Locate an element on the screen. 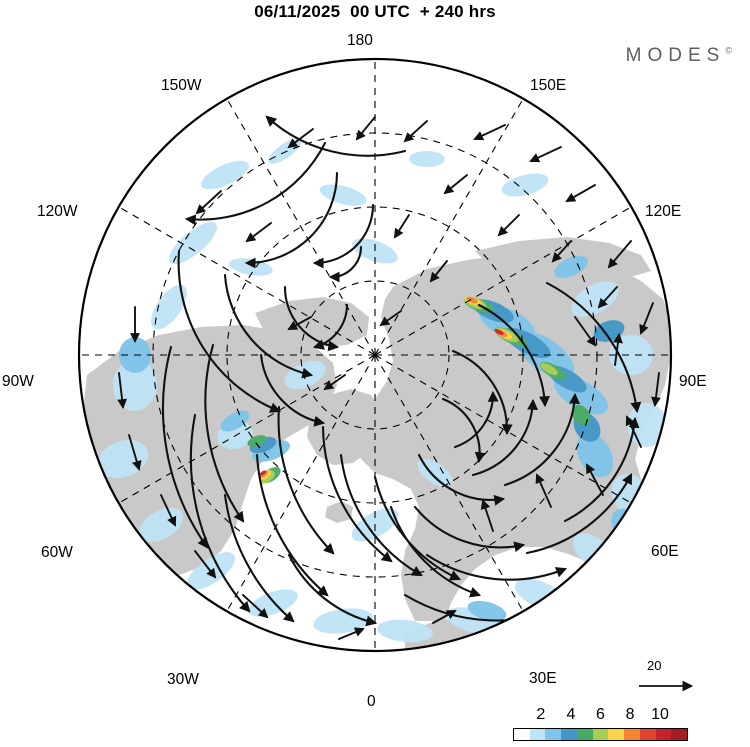 The width and height of the screenshot is (750, 747). copyright-icon: © is located at coordinates (728, 50).